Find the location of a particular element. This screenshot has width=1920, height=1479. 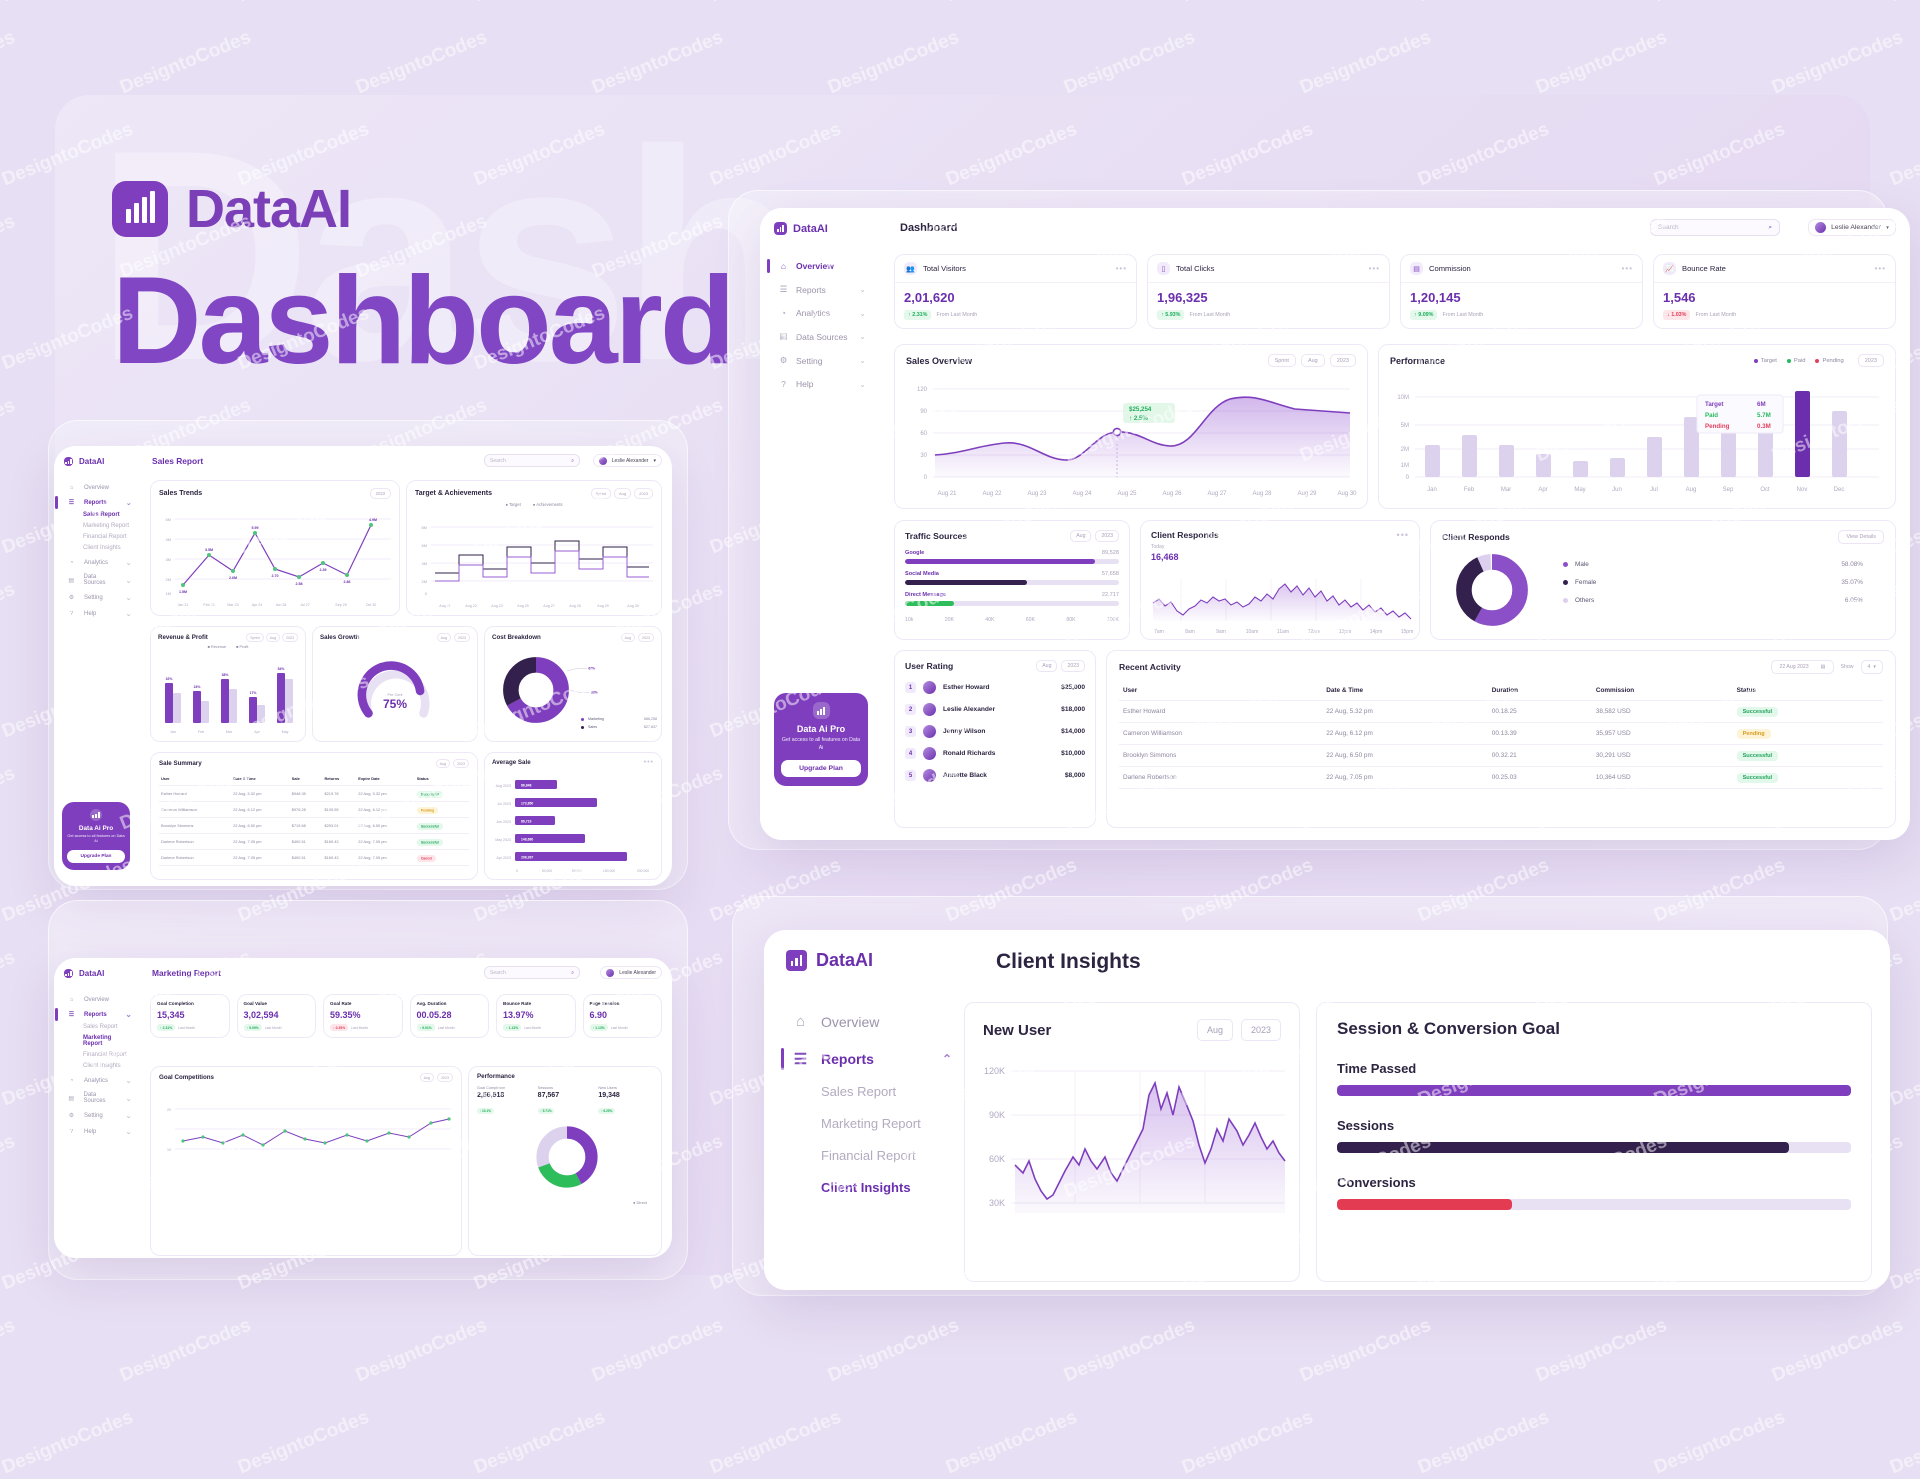

user-rating-row: 5 Annette Black $8,000 is located at coordinates (995, 775).